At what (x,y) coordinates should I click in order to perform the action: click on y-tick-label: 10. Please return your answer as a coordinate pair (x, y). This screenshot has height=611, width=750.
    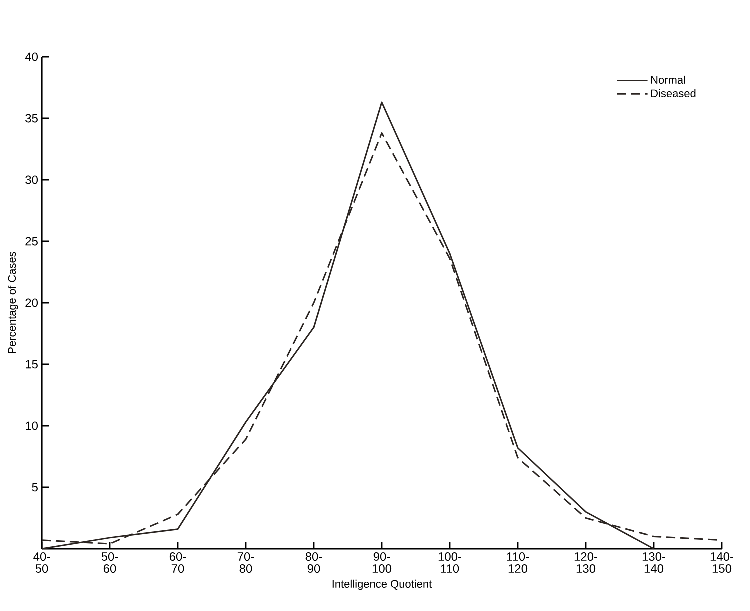
    Looking at the image, I should click on (32, 426).